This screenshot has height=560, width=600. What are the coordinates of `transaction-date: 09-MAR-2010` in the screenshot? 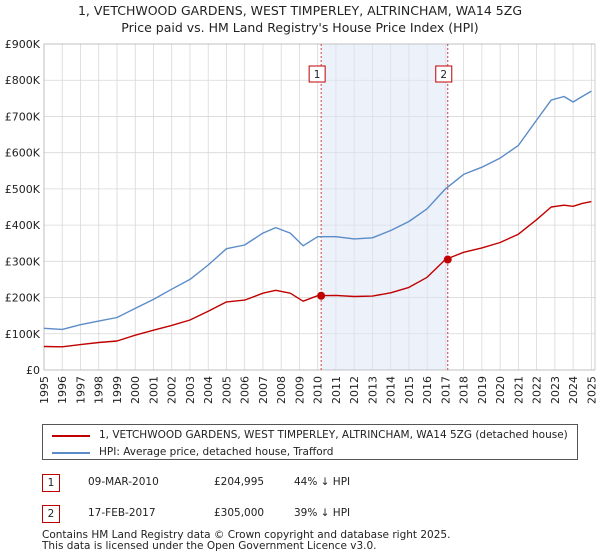 It's located at (123, 482).